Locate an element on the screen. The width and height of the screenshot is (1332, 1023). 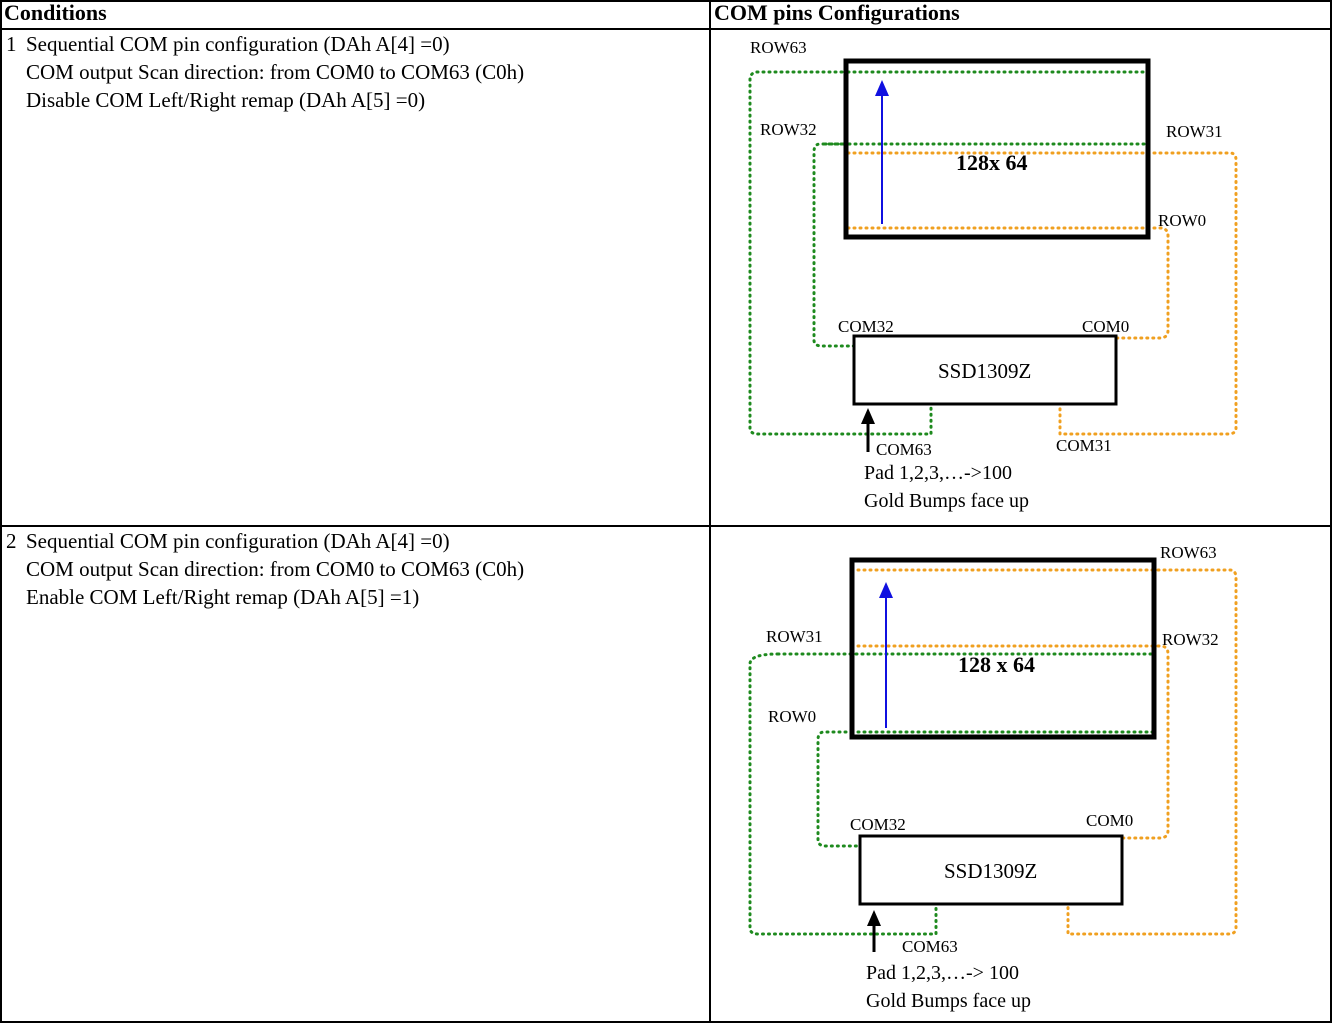
orange-scan-line-row32 is located at coordinates (1010, 742).